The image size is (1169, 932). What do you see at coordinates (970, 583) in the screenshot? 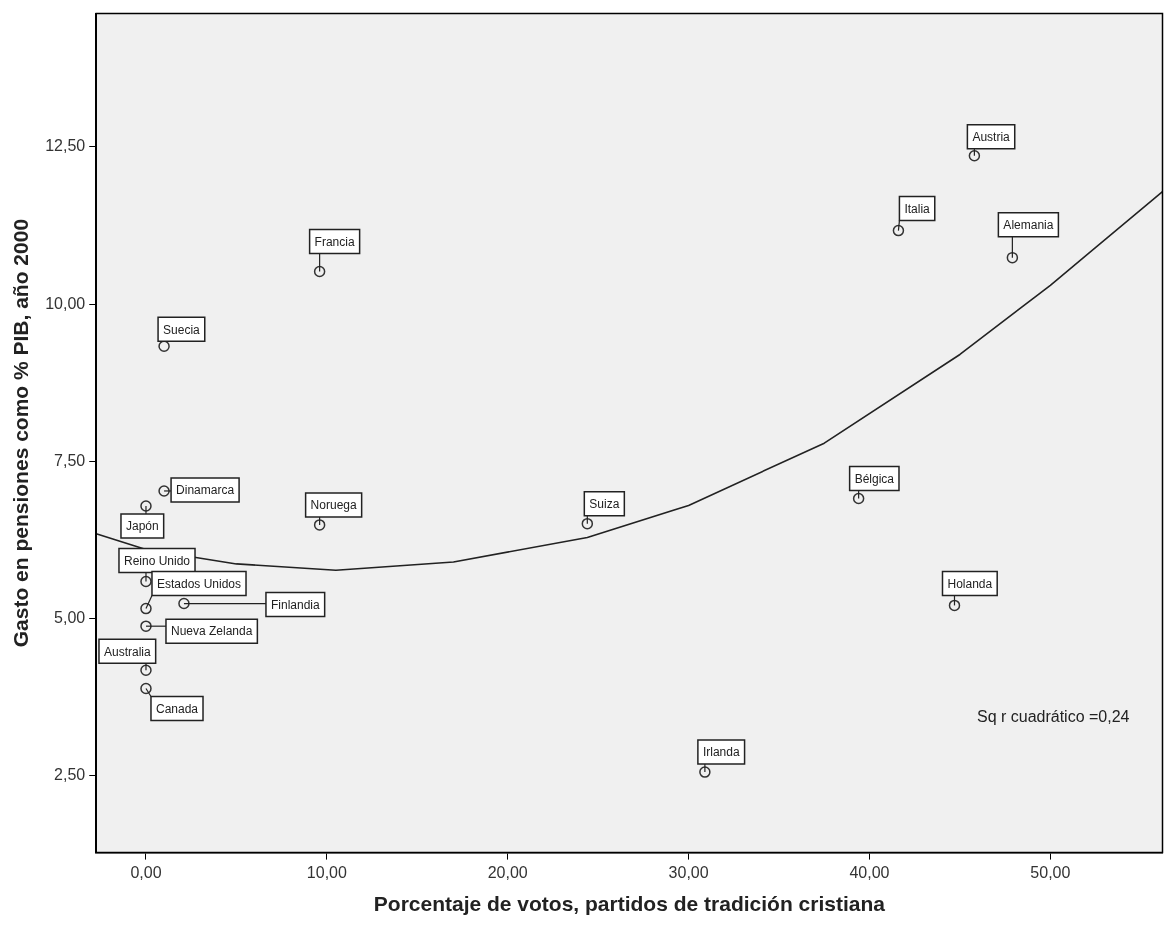
I see `annotation: Holanda` at bounding box center [970, 583].